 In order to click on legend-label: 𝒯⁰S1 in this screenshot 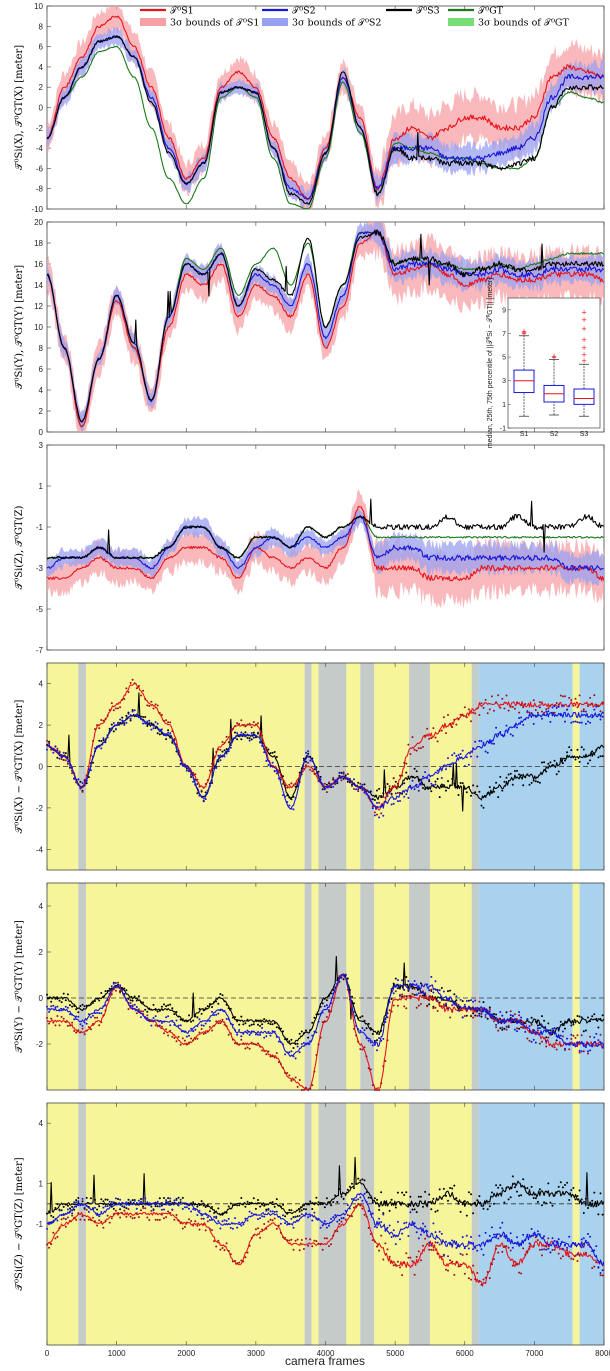, I will do `click(182, 11)`.